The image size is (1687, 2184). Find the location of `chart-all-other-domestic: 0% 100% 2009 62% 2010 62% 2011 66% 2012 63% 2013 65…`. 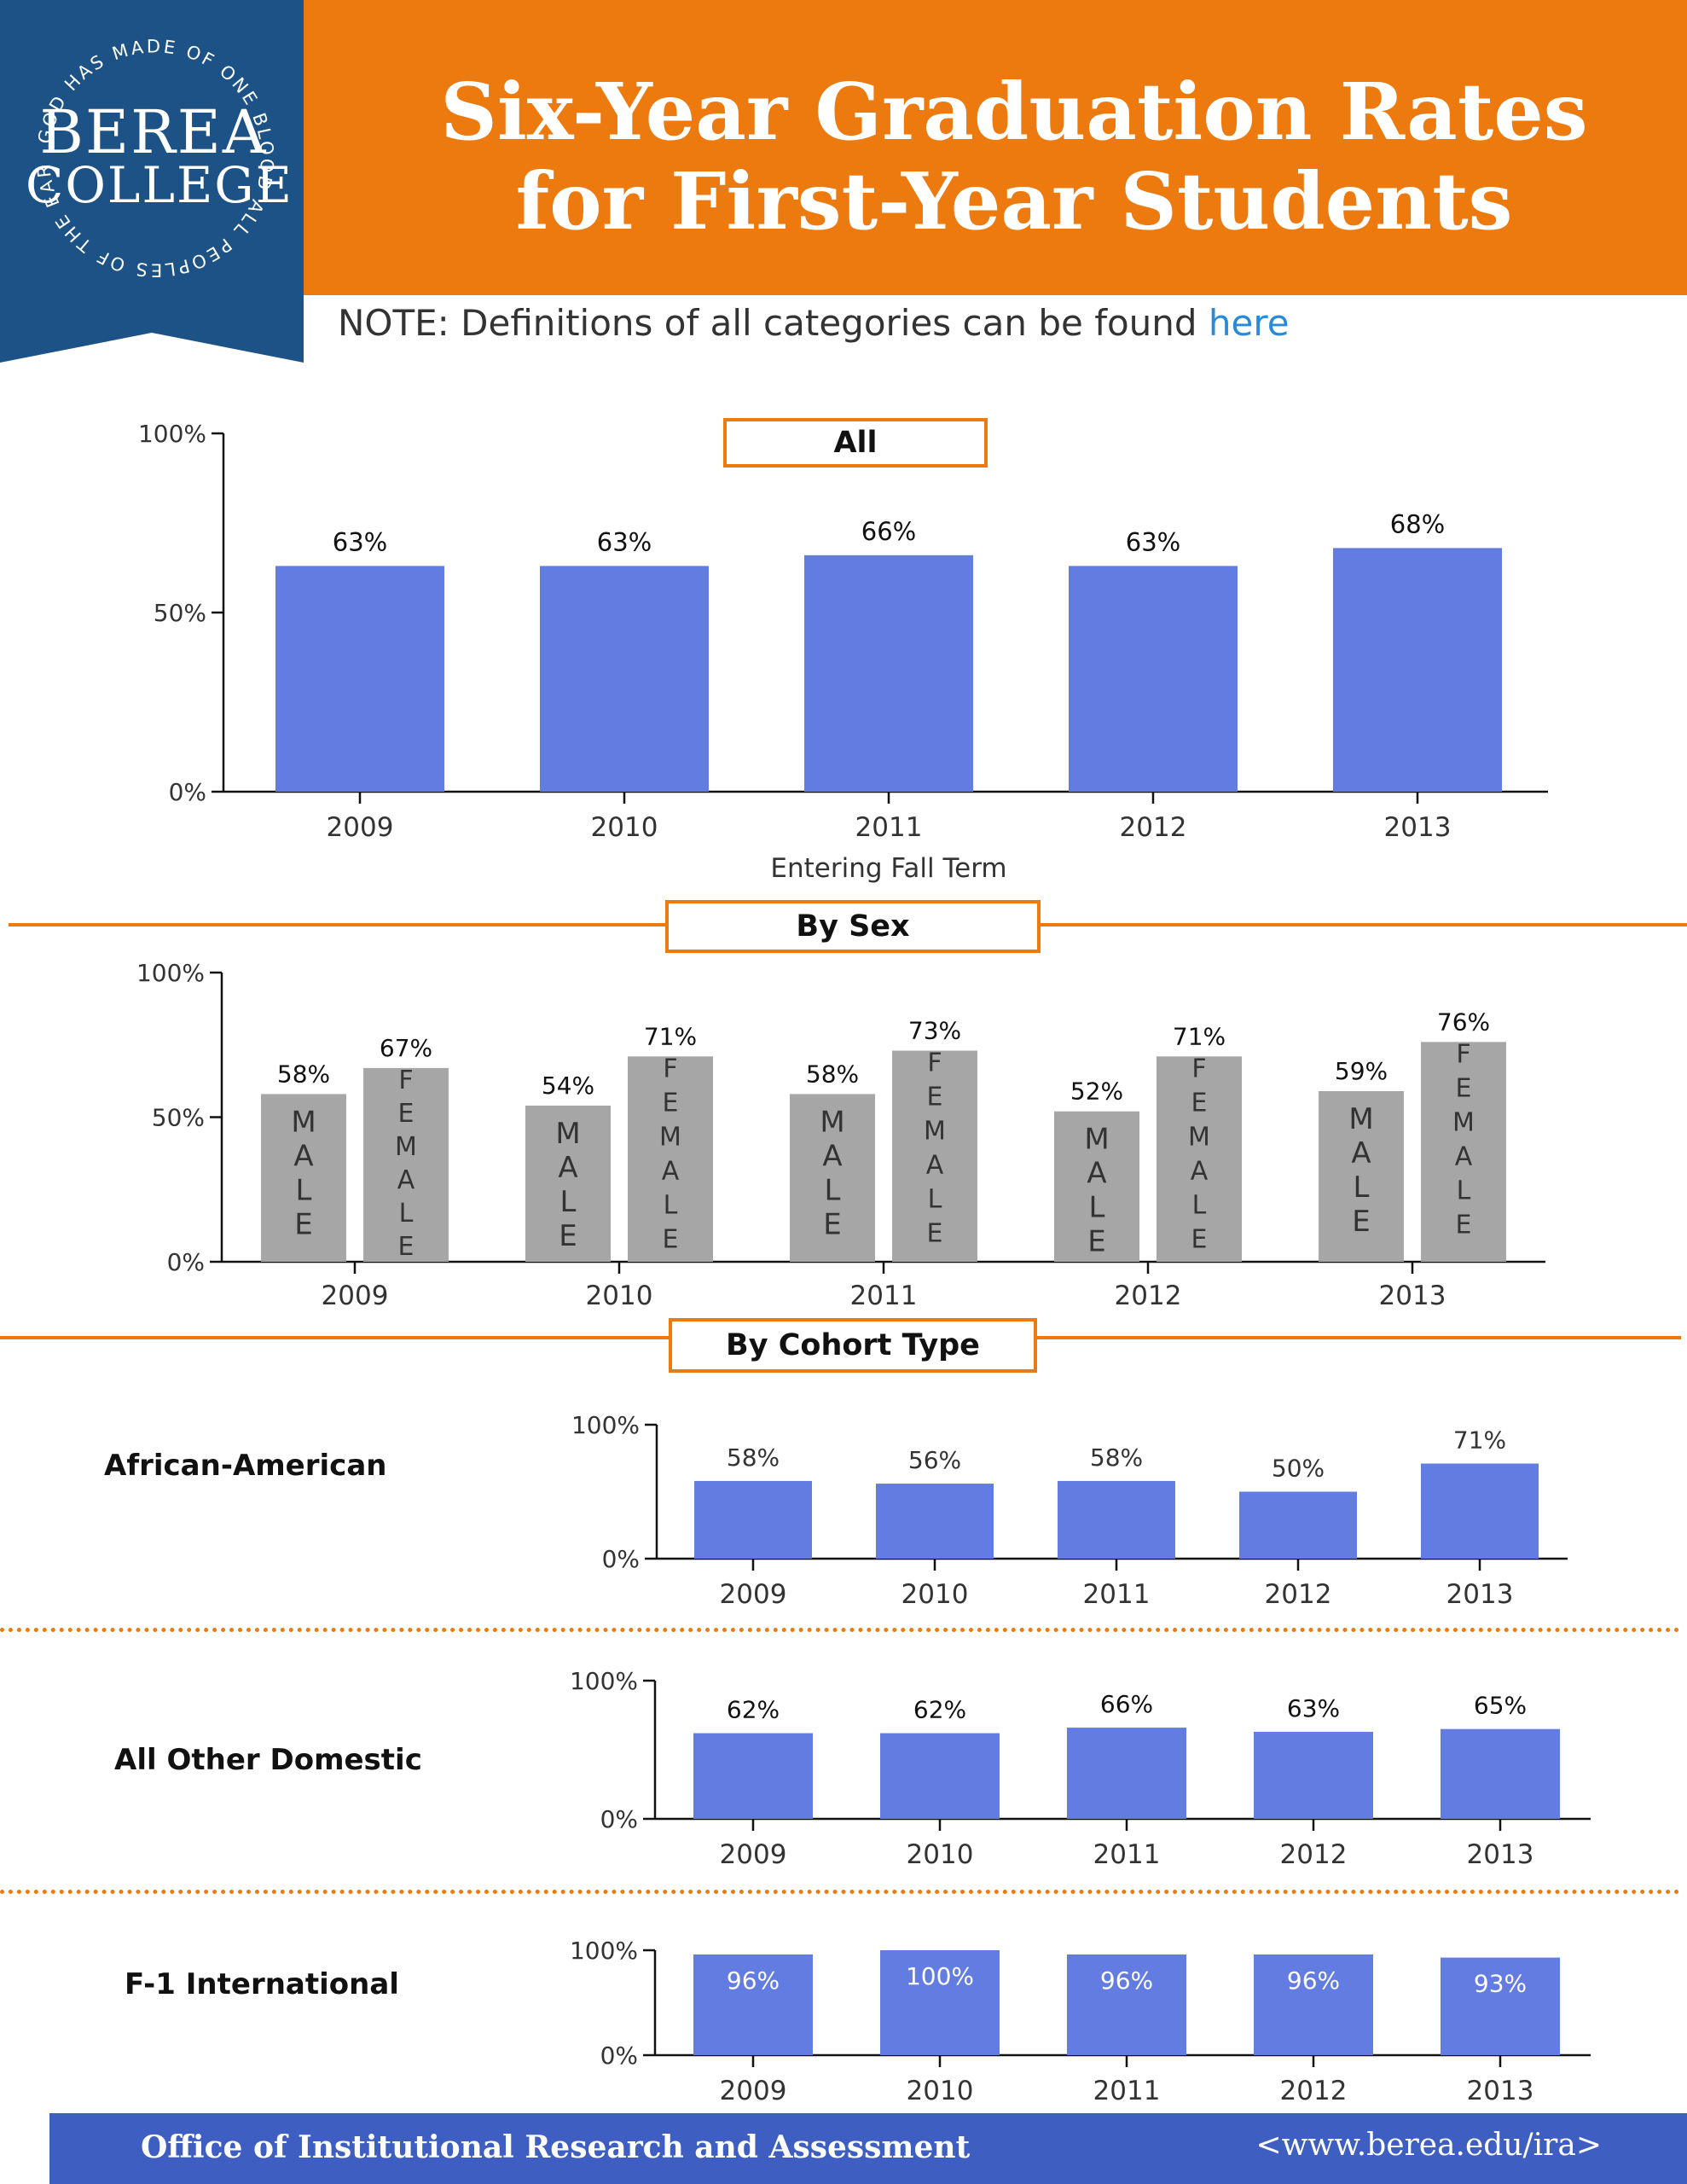

chart-all-other-domestic: 0% 100% 2009 62% 2010 62% 2011 66% 2012 63% 2013 65… is located at coordinates (1080, 1768).